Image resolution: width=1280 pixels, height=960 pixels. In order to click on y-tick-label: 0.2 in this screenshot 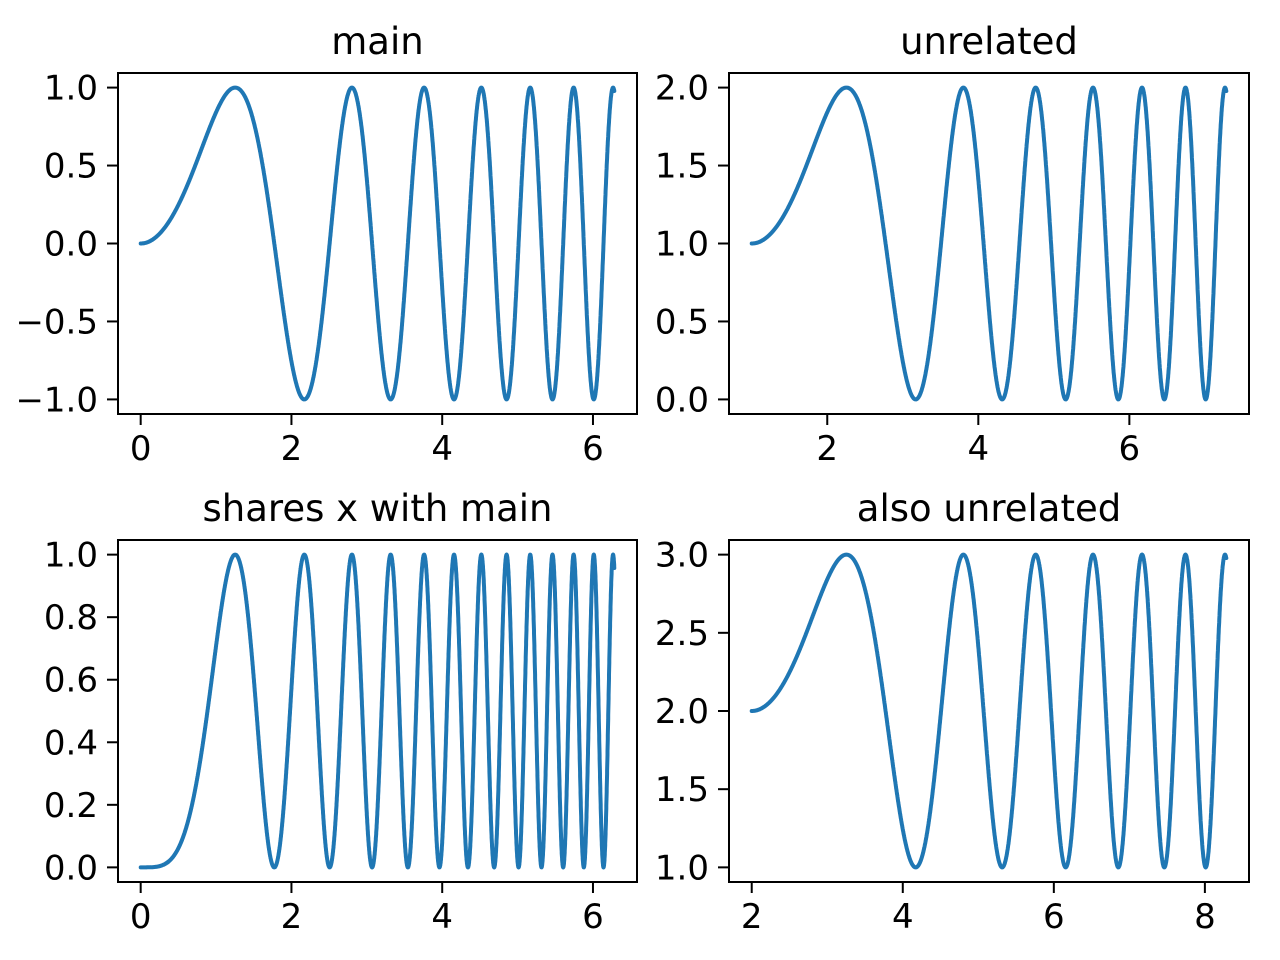, I will do `click(71, 806)`.